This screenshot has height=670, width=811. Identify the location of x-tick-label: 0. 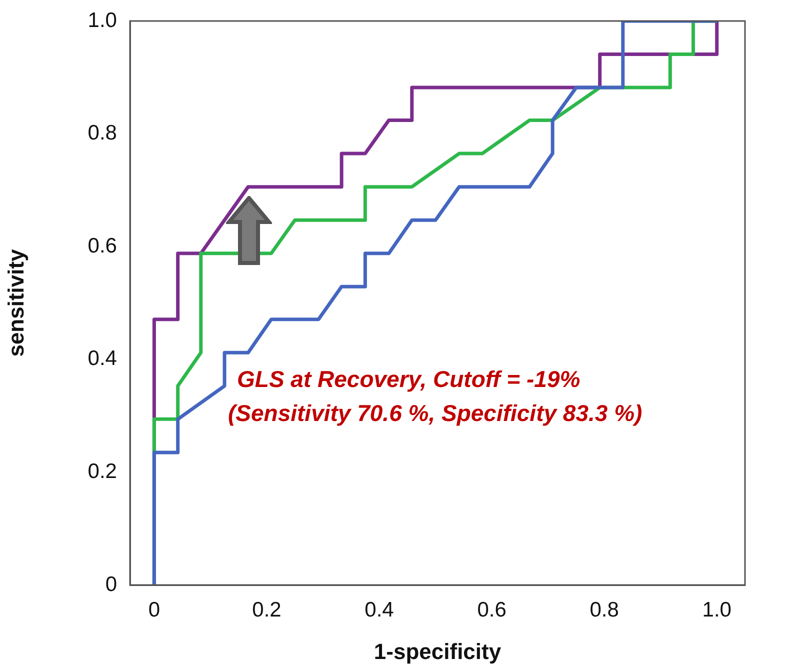
(154, 610).